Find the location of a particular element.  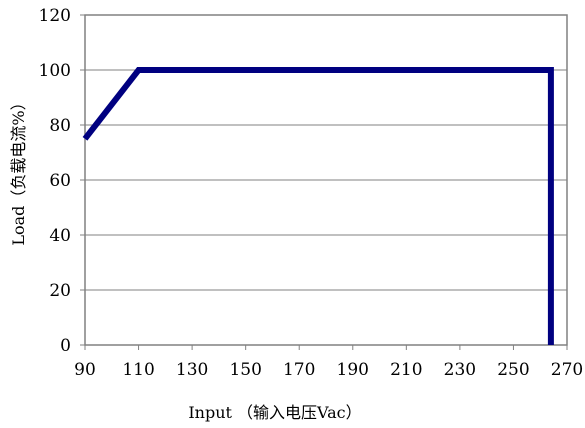

x-axis-title: Input （输入电压Vac） is located at coordinates (274, 412).